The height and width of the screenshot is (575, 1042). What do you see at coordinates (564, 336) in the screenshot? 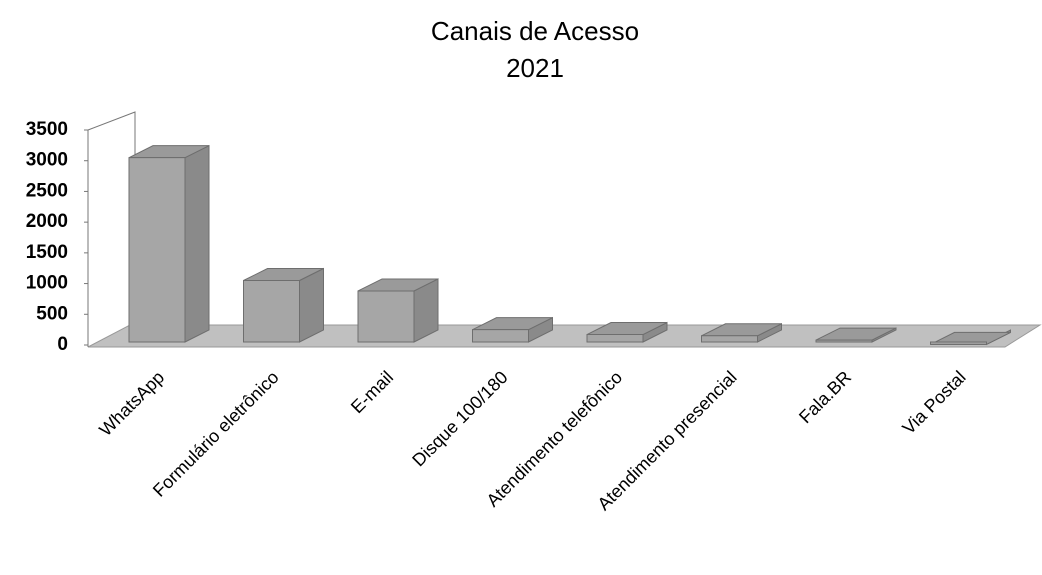
I see `floor` at bounding box center [564, 336].